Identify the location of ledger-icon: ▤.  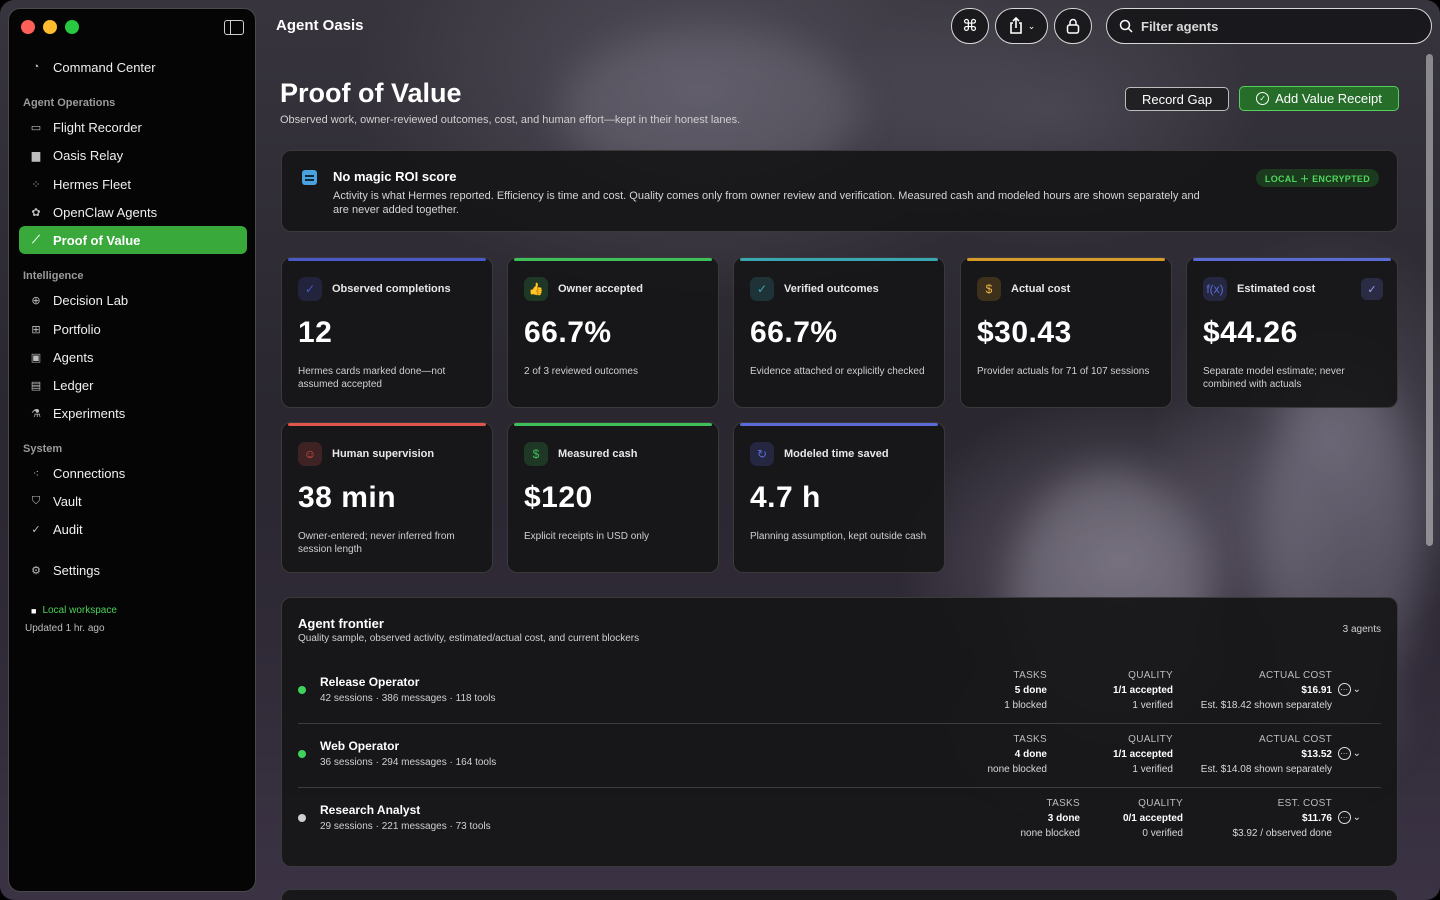
(36, 385).